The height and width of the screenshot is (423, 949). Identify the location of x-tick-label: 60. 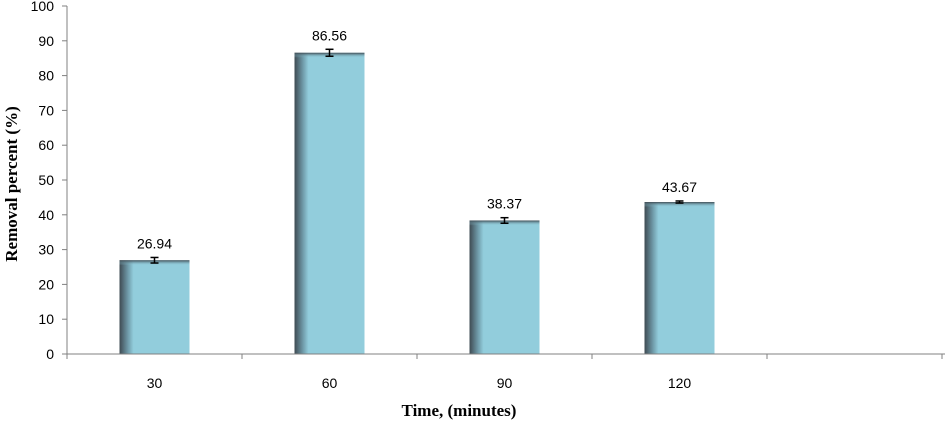
(330, 383).